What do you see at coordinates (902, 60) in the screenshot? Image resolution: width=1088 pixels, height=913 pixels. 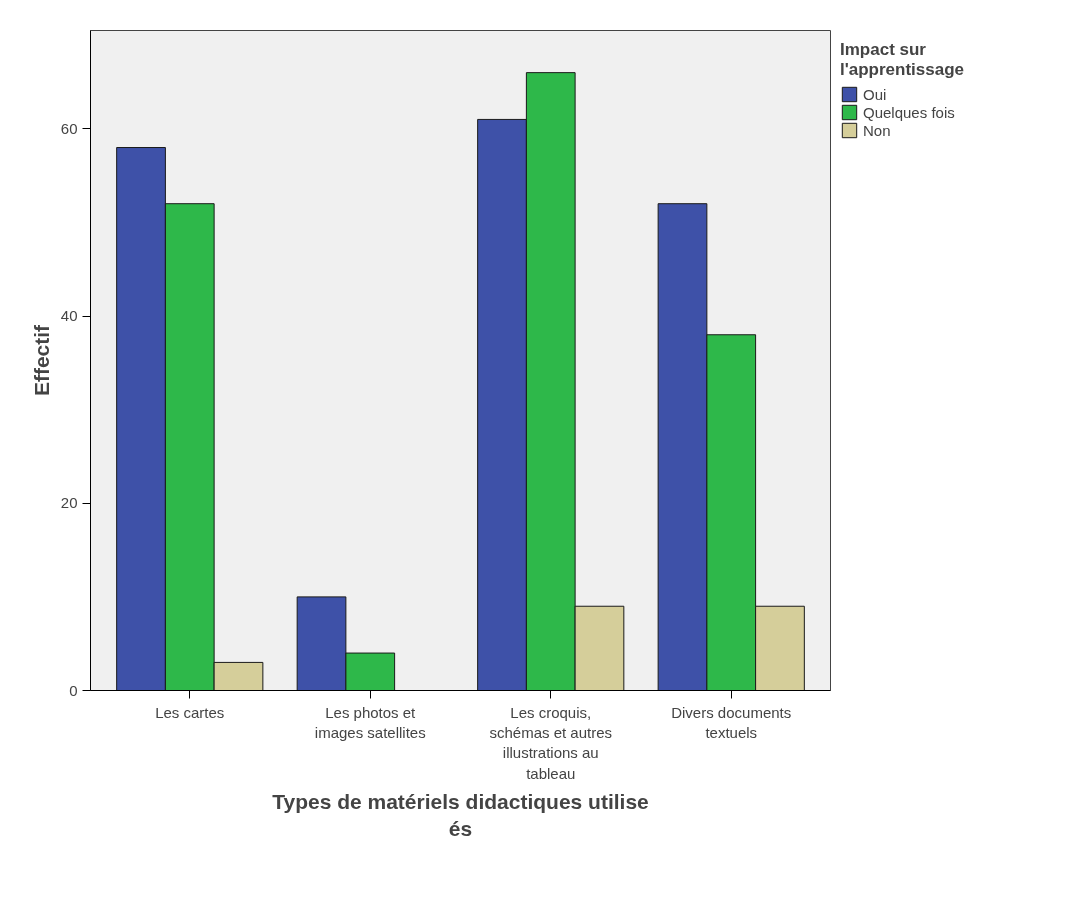 I see `legend-title: Impact sur l'apprentissage` at bounding box center [902, 60].